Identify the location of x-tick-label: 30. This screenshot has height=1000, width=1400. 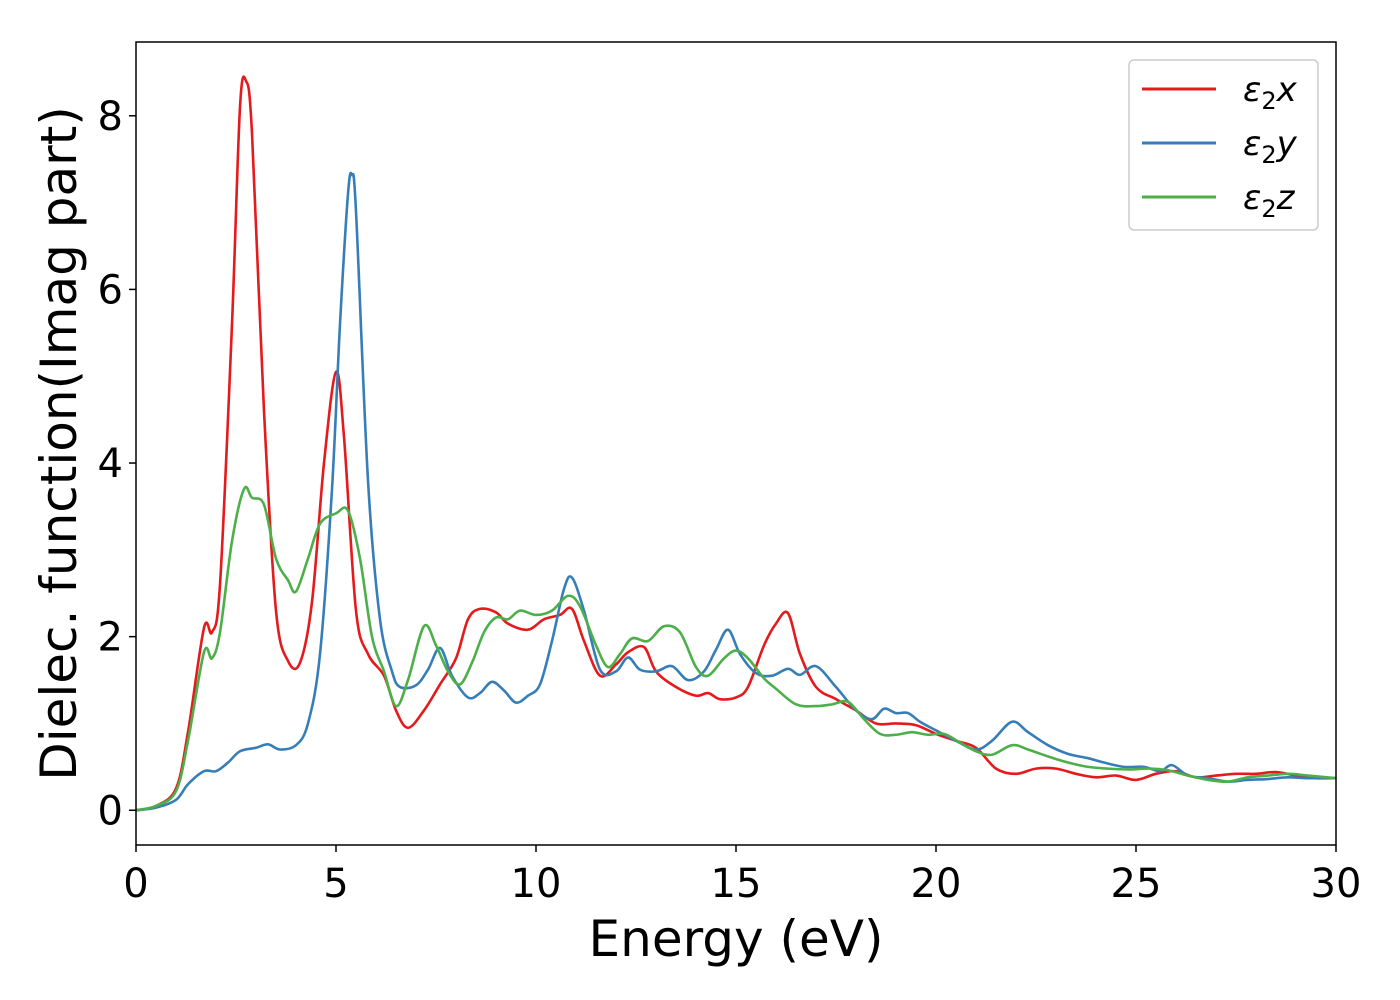
(1336, 884).